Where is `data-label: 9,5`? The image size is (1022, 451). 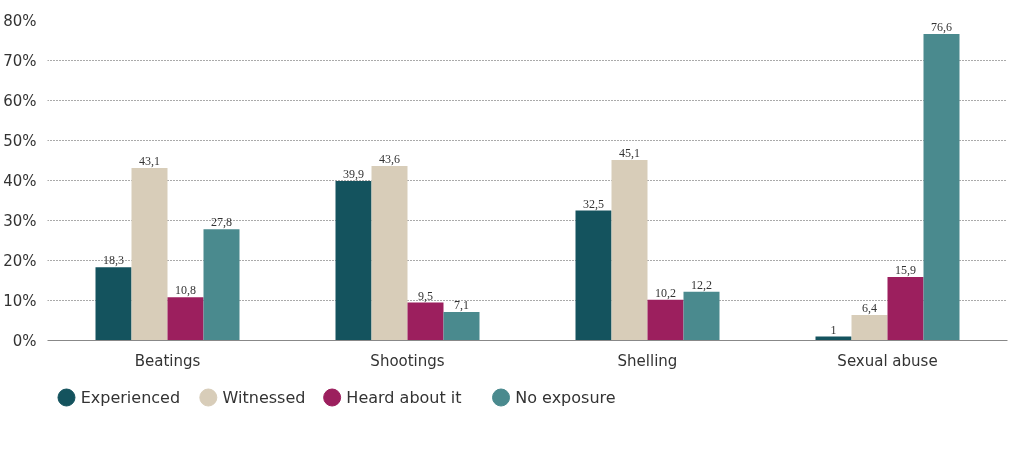 data-label: 9,5 is located at coordinates (425, 295).